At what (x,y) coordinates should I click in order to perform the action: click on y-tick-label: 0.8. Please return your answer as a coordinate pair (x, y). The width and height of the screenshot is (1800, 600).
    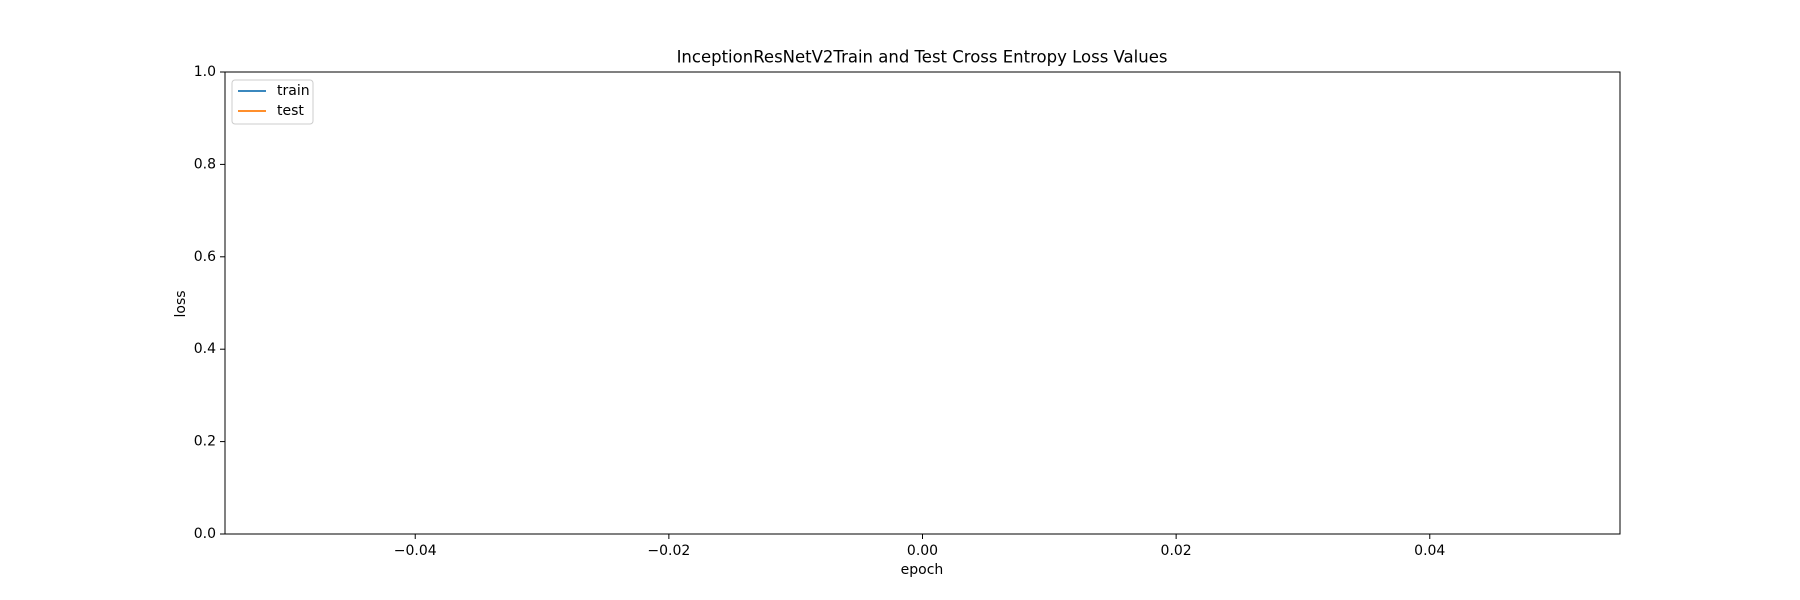
    Looking at the image, I should click on (205, 164).